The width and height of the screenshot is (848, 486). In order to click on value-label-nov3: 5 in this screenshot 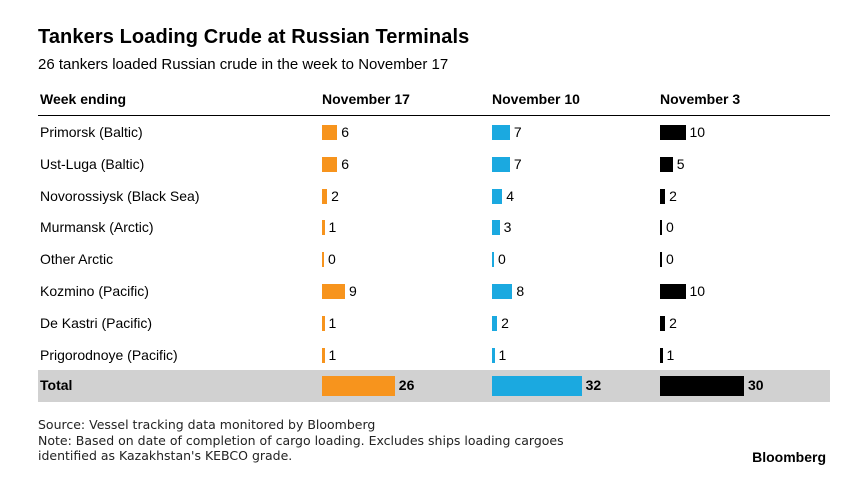, I will do `click(680, 163)`.